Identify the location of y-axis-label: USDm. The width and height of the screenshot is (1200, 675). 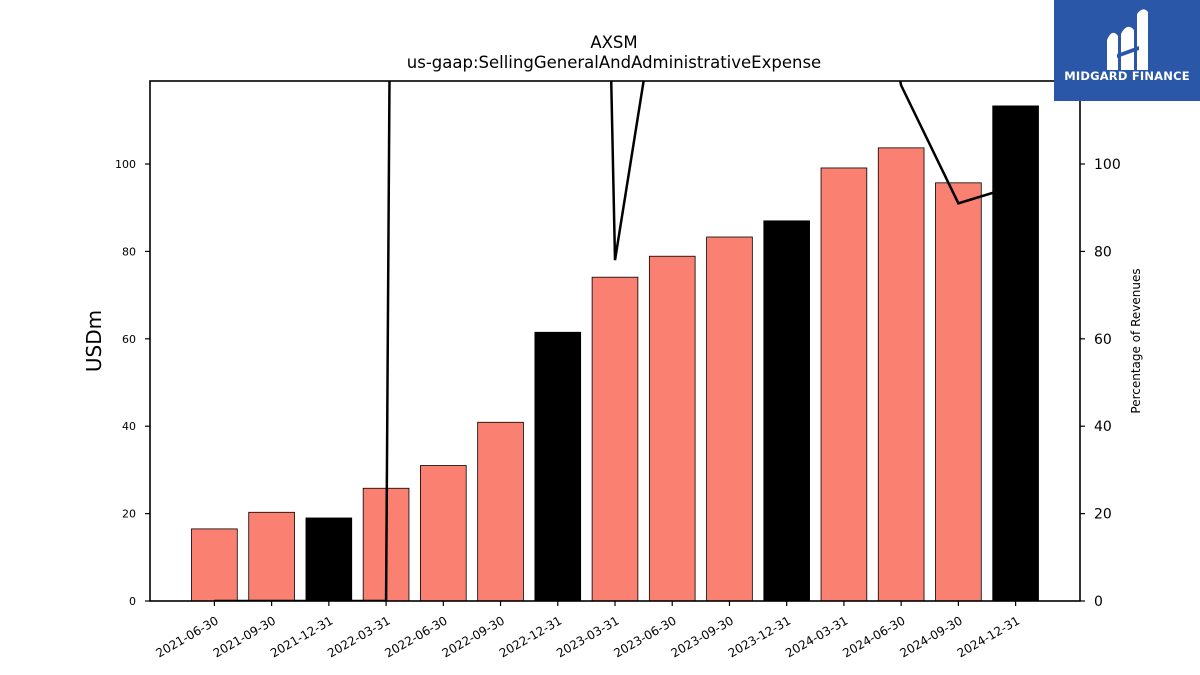
(94, 341).